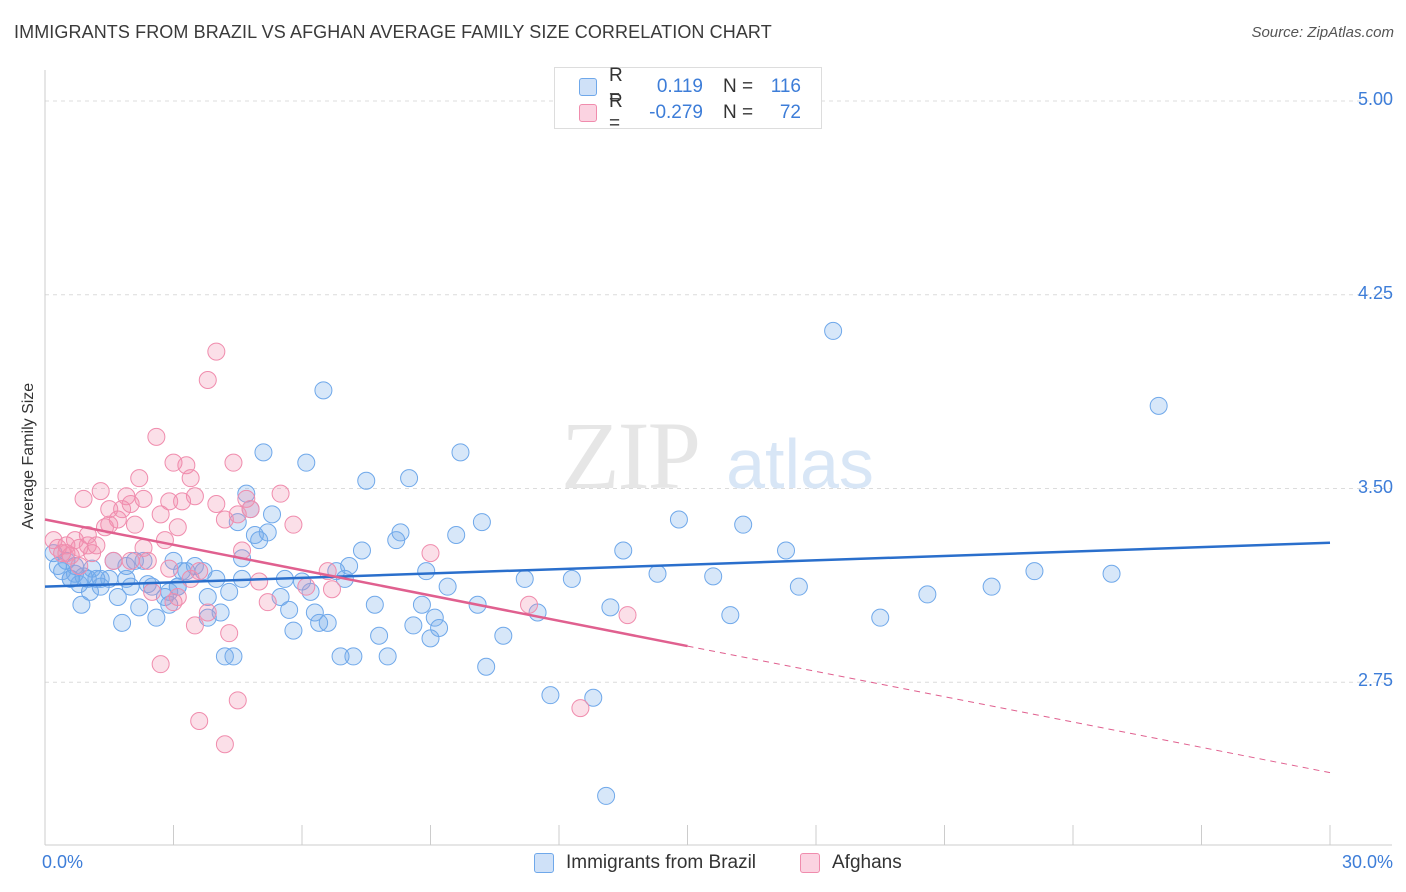 The image size is (1406, 892). What do you see at coordinates (1375, 292) in the screenshot?
I see `y-tick-label: 4.25` at bounding box center [1375, 292].